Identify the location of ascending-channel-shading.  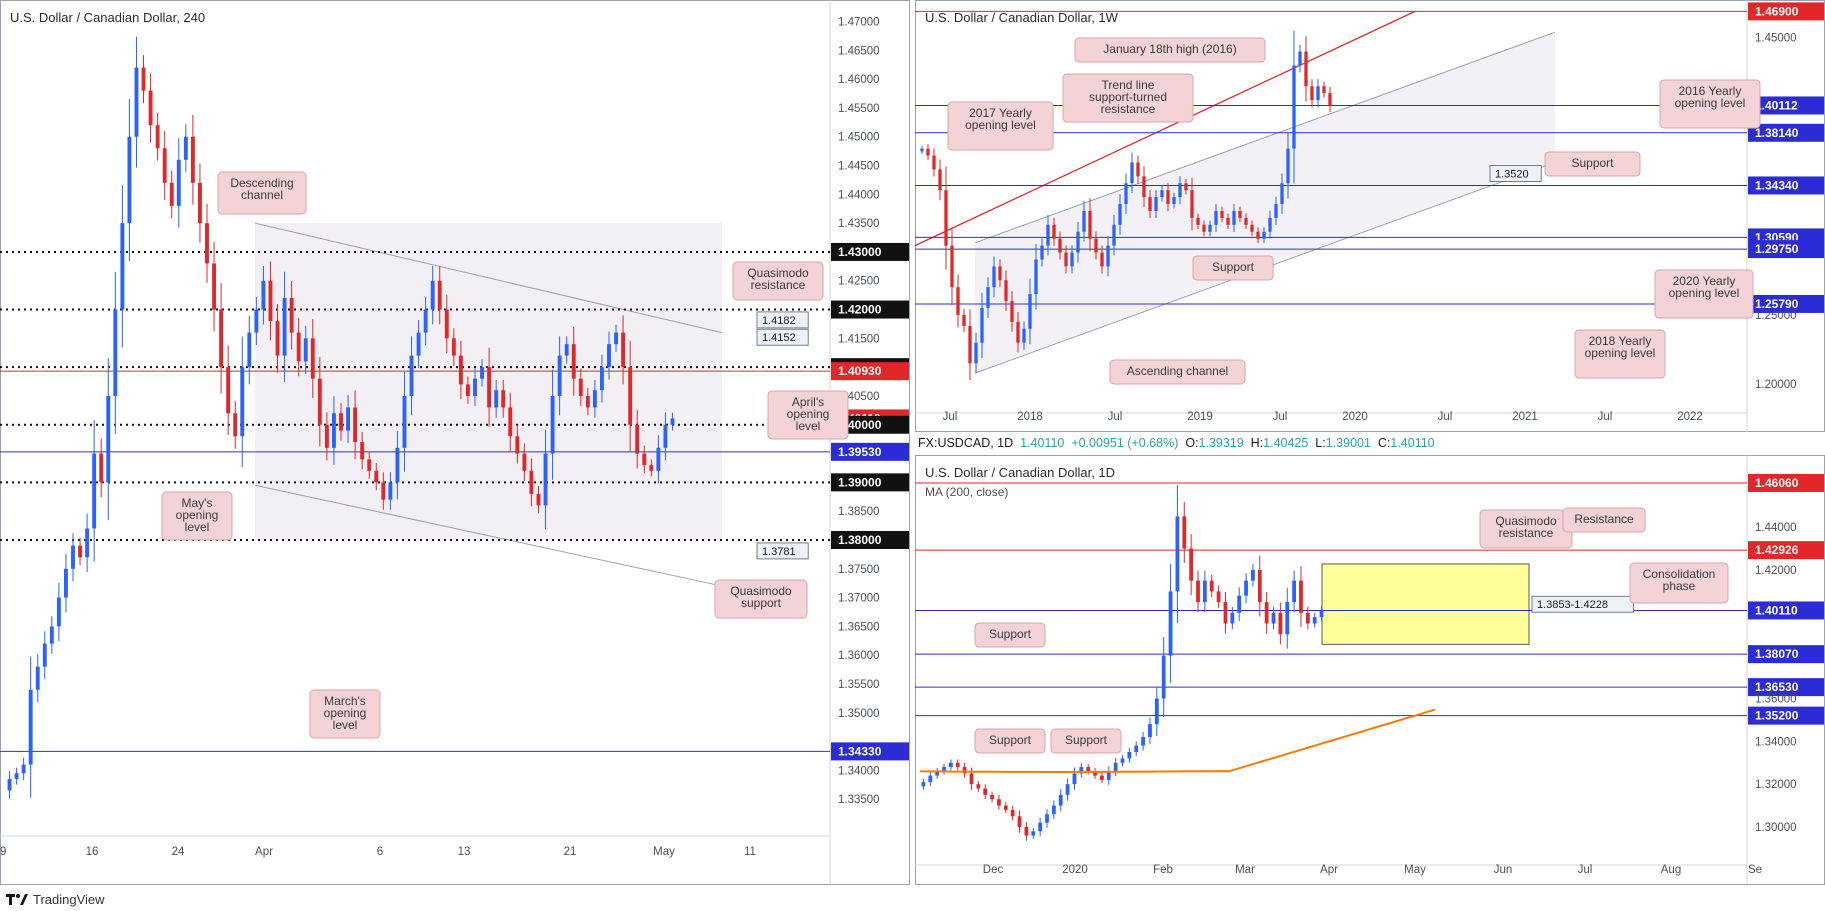
(1265, 203).